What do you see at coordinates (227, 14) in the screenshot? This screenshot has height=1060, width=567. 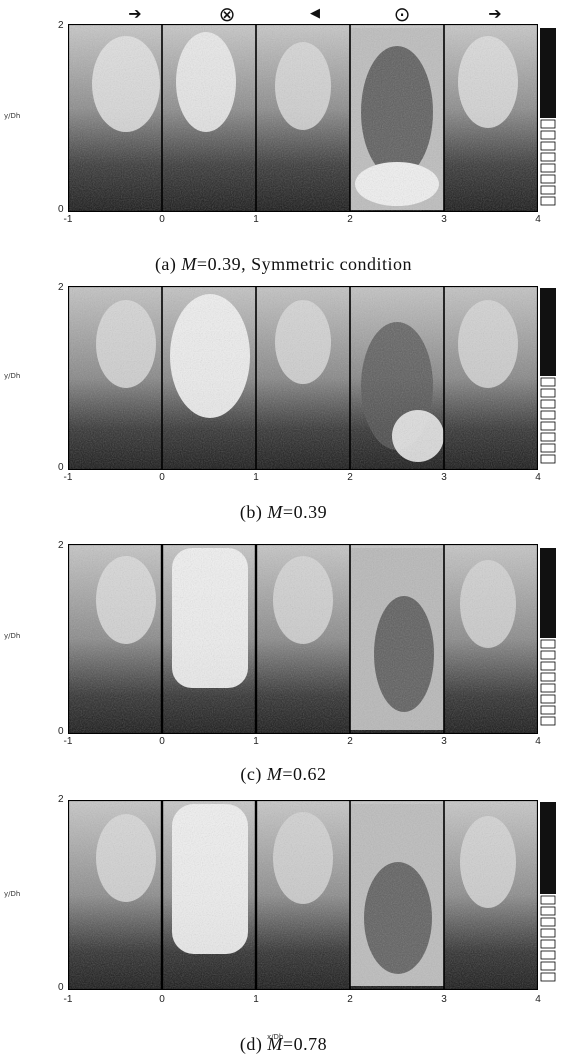 I see `circle-cross-icon: ⊗` at bounding box center [227, 14].